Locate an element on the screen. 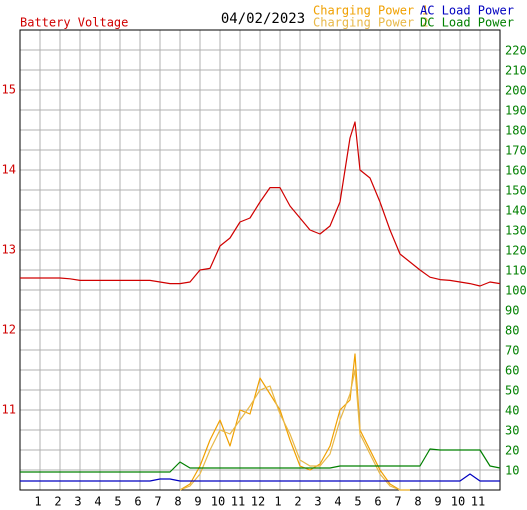 The width and height of the screenshot is (527, 510). y2-tick-label: 30 is located at coordinates (512, 431).